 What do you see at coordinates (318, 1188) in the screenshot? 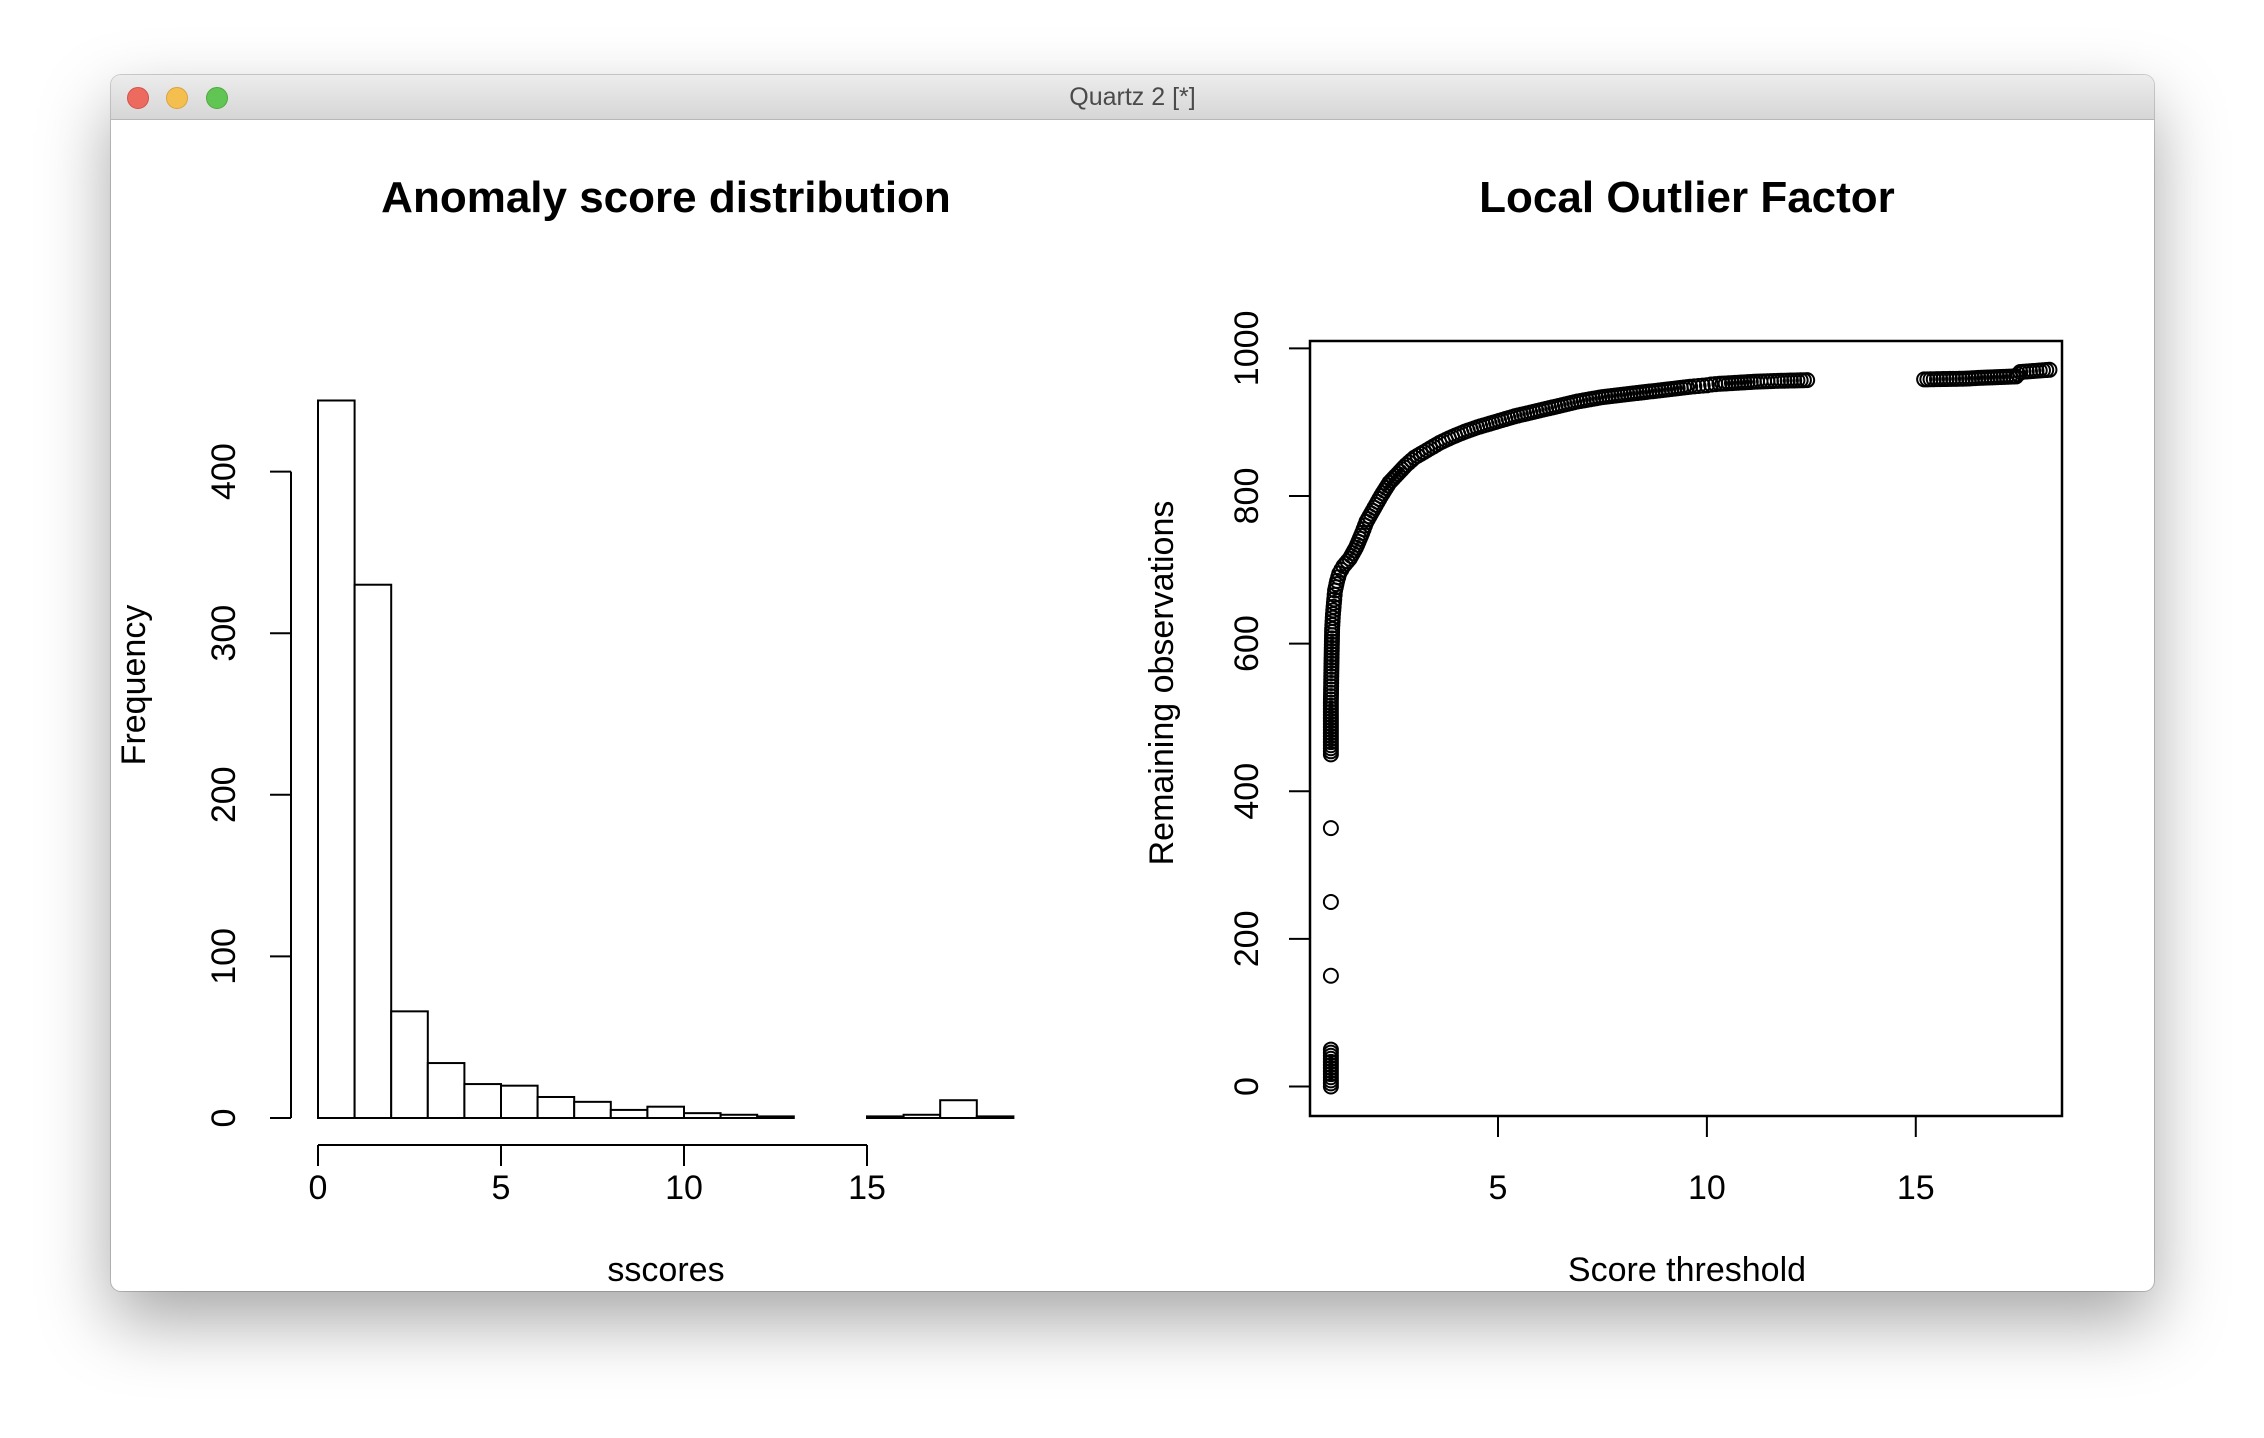
I see `x-tick-label: 0` at bounding box center [318, 1188].